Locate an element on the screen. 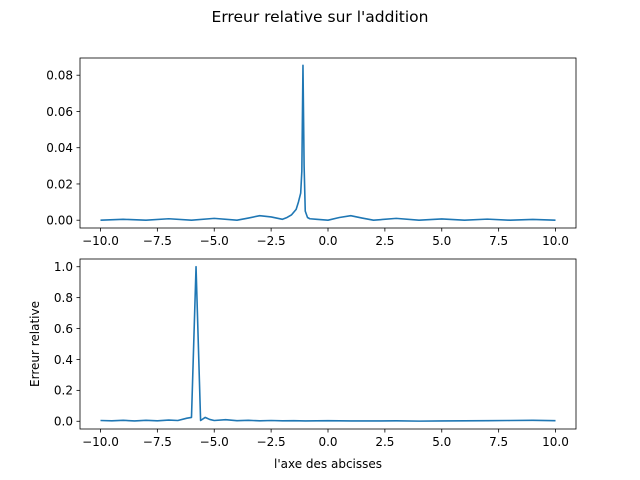 This screenshot has height=480, width=640. y-tick-label: 0.00 is located at coordinates (59, 221).